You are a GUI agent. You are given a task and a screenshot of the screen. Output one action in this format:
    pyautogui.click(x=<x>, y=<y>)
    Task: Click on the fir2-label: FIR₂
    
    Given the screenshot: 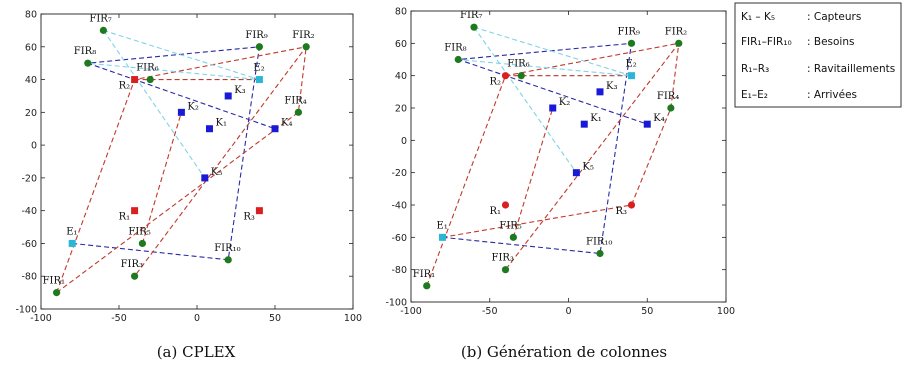 What is the action you would take?
    pyautogui.click(x=303, y=35)
    